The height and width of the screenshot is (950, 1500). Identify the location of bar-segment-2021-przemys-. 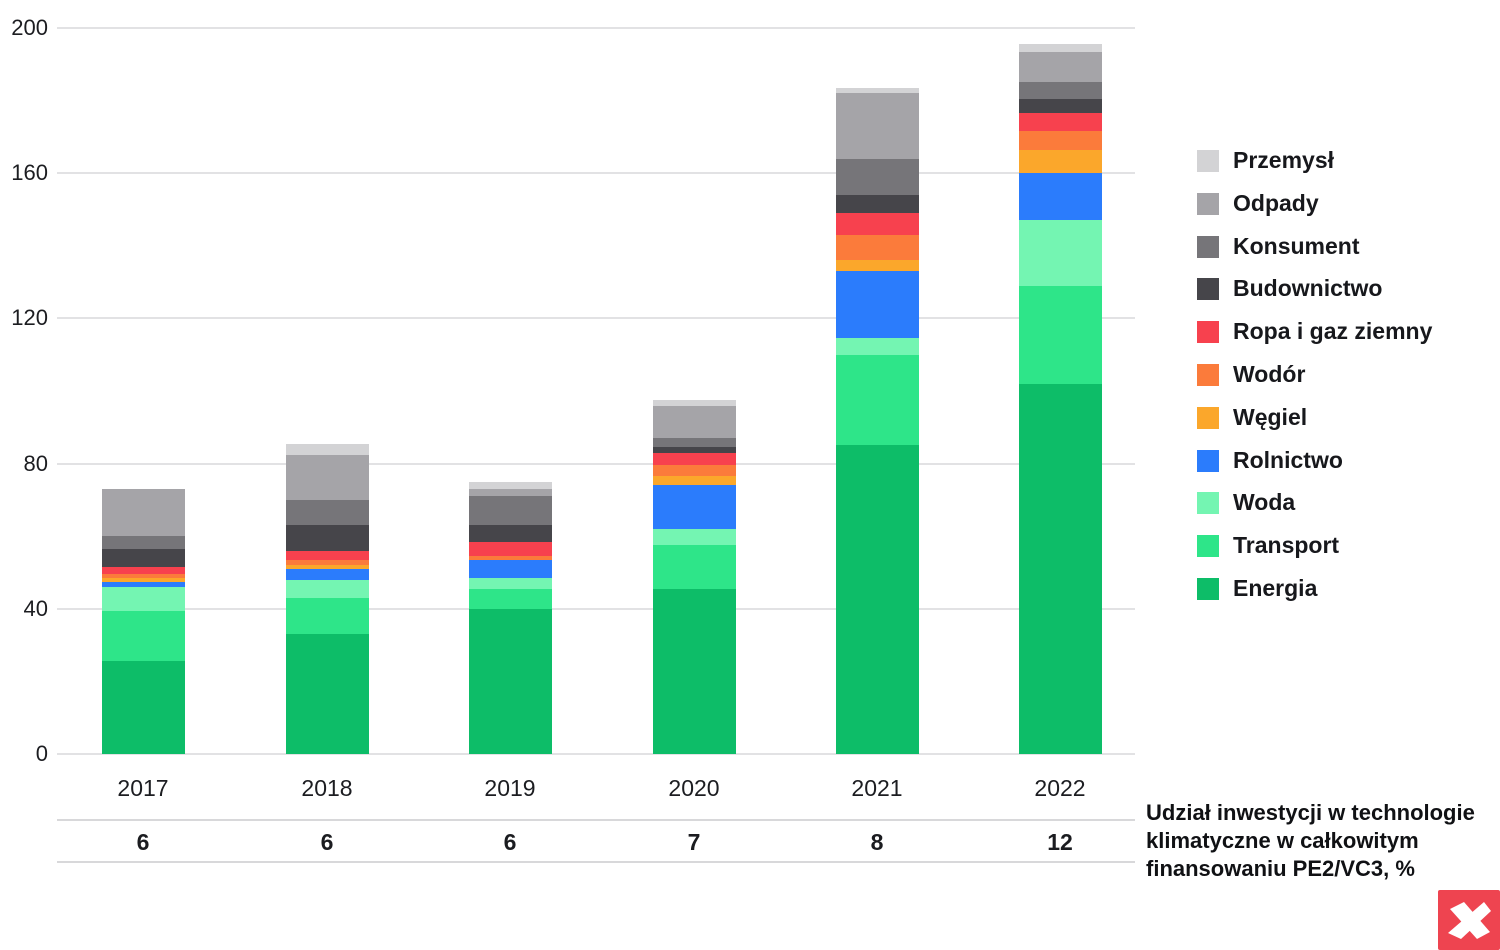
(877, 90).